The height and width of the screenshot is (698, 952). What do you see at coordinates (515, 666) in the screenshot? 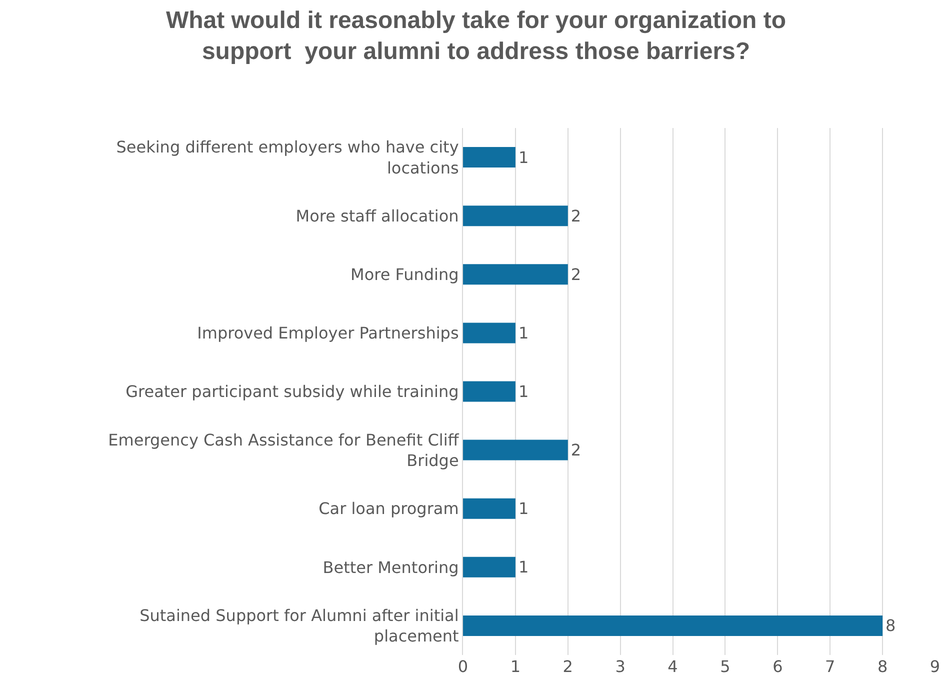
I see `x-tick-label: 1` at bounding box center [515, 666].